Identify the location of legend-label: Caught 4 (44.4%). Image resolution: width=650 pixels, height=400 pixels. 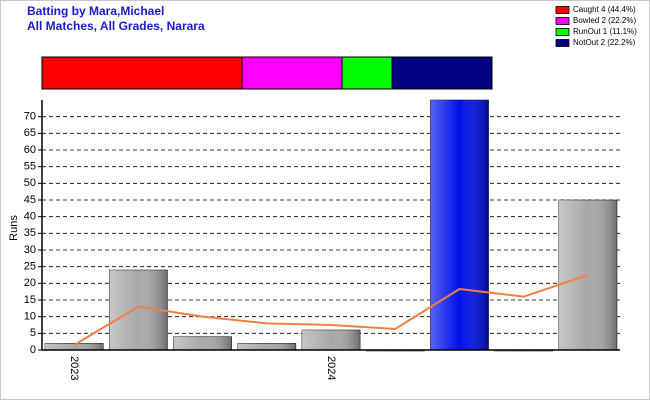
(604, 9).